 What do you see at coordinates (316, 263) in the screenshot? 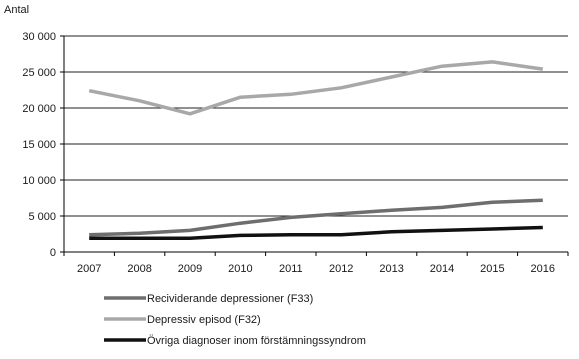
I see `x-axis-ticks: 2007 2008 2009 2010 2011 2012 2013 2014 2015 2016` at bounding box center [316, 263].